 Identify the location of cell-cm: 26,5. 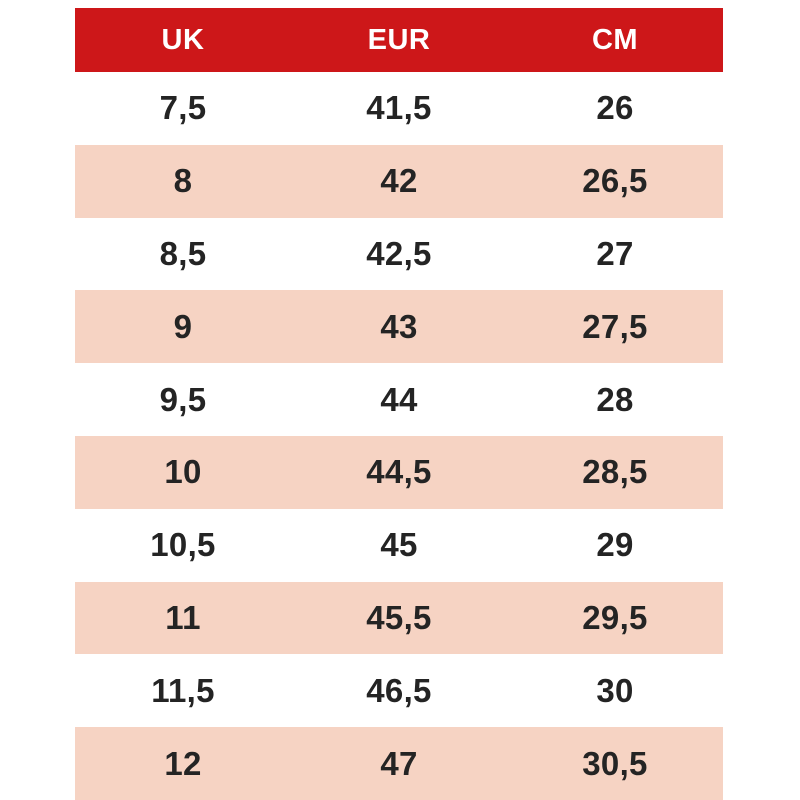
(615, 181).